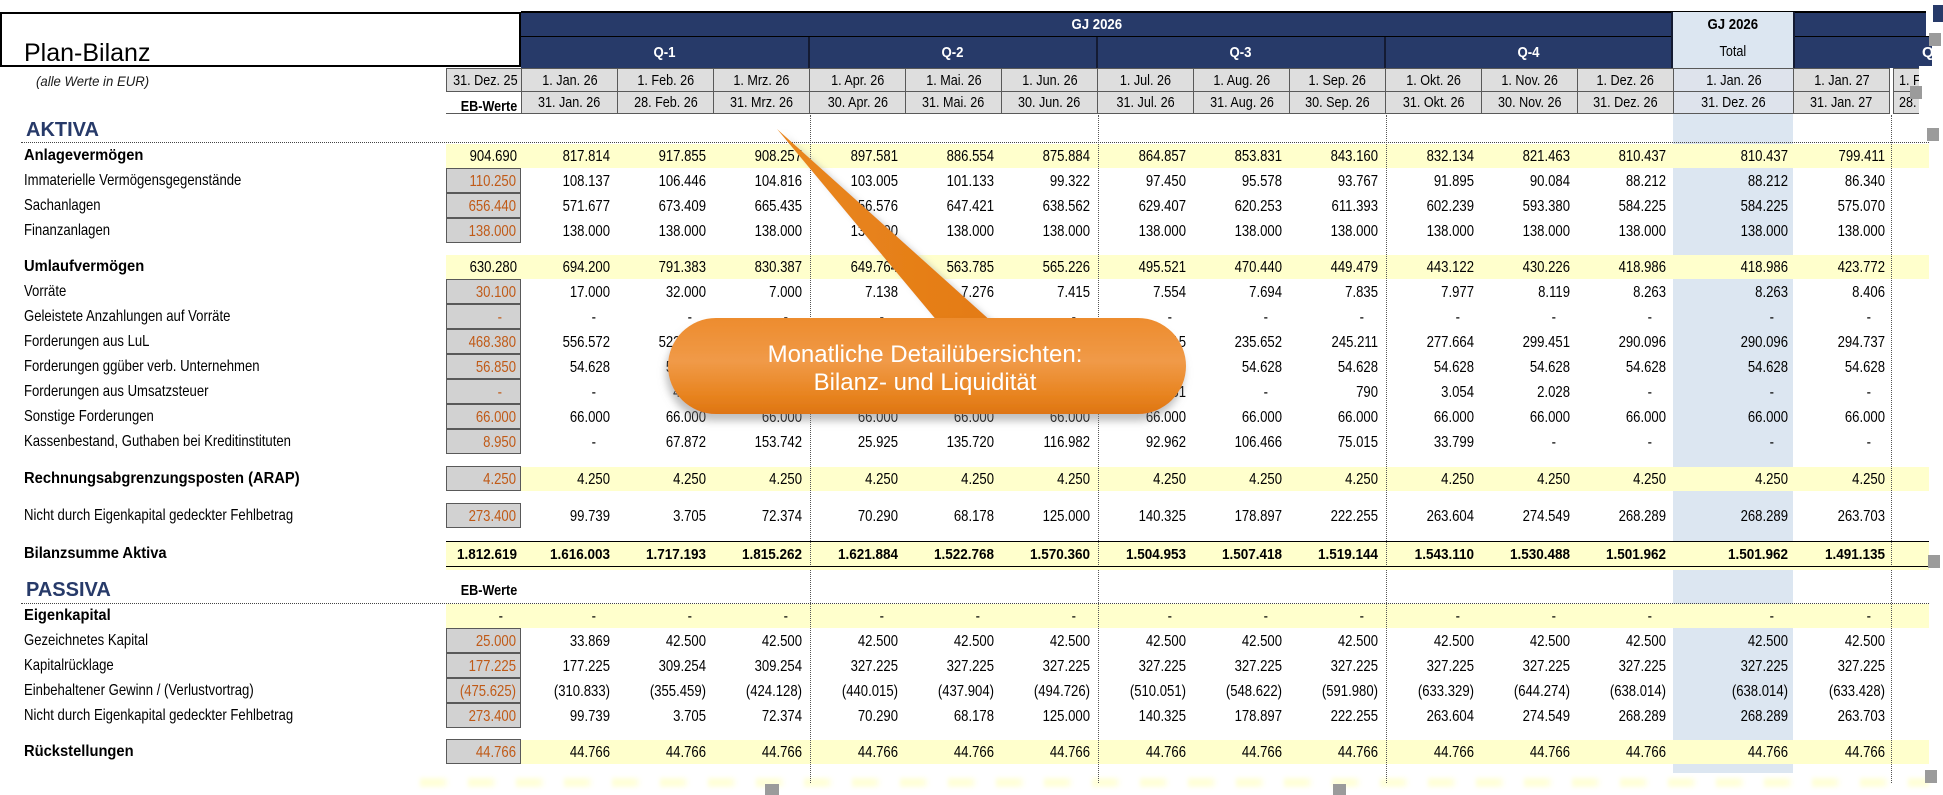 Image resolution: width=1943 pixels, height=795 pixels. I want to click on svg-text: Monatliche Detailübersichten:, so click(925, 354).